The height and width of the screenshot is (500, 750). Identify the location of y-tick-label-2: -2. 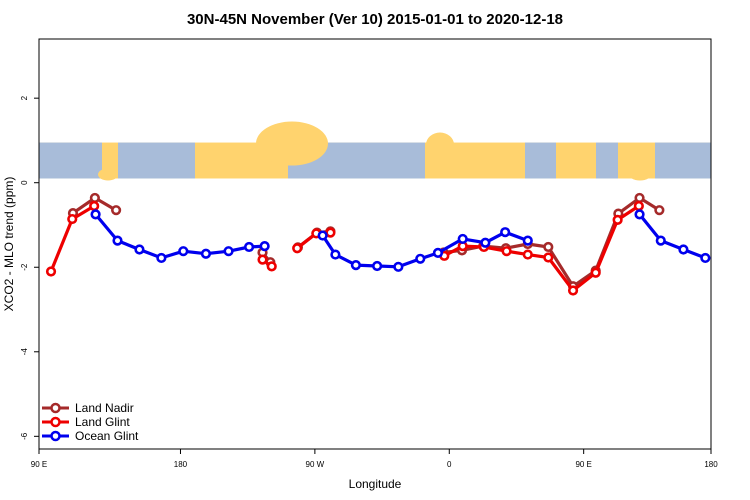
(24, 267).